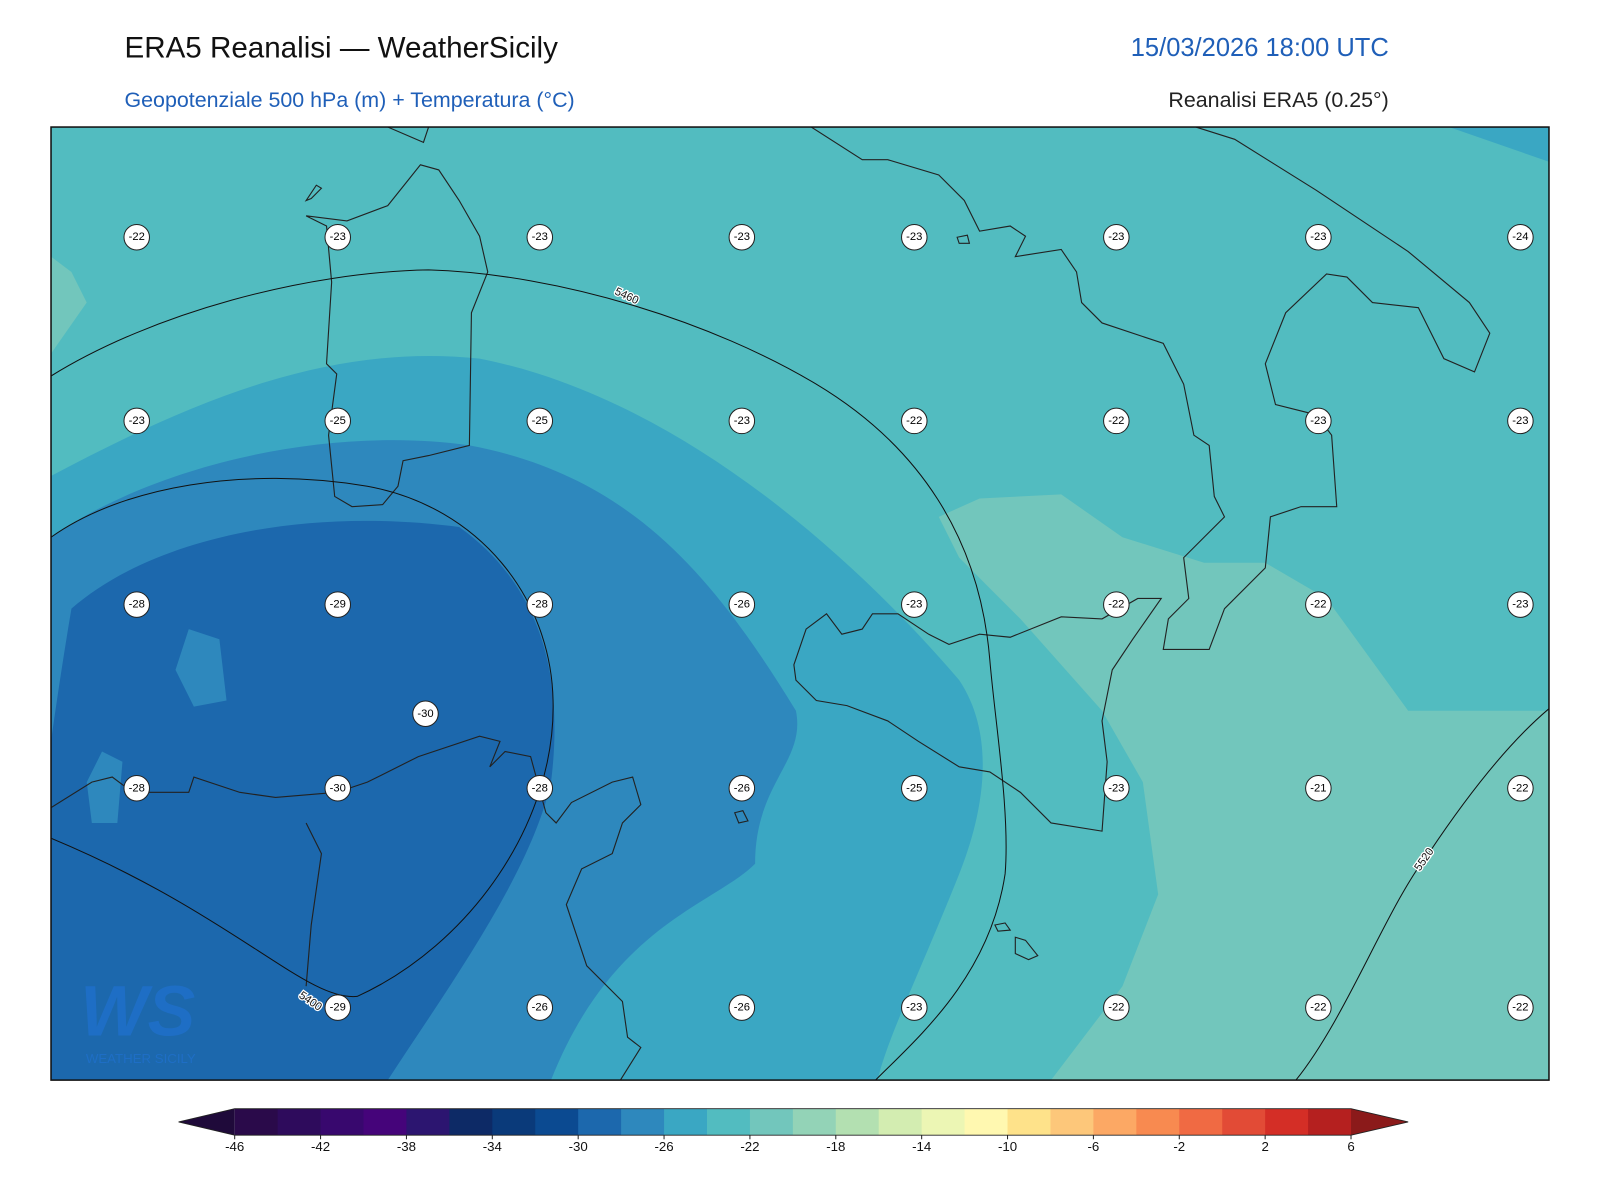 This screenshot has width=1600, height=1200. I want to click on temp-label: -29, so click(338, 1008).